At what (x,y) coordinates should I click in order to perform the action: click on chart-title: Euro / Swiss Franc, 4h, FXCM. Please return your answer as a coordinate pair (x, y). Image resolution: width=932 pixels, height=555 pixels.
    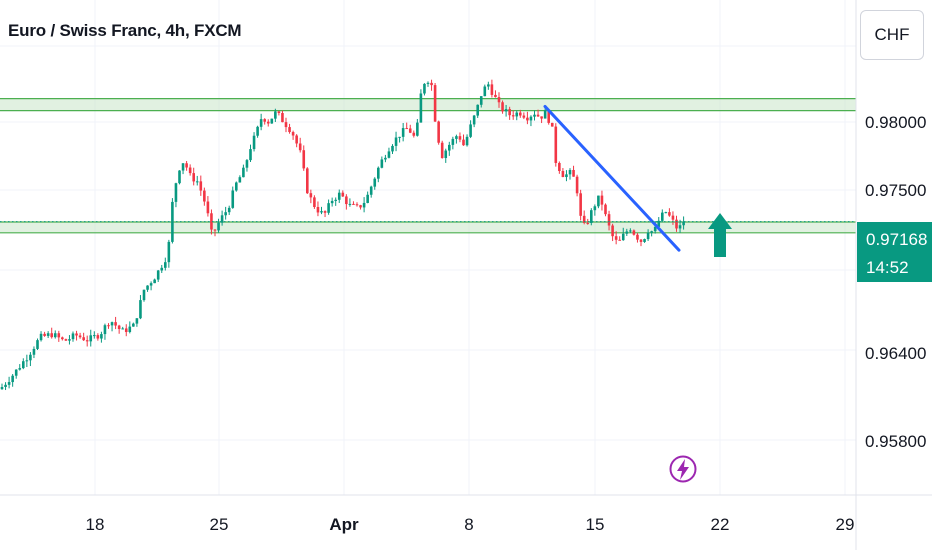
    Looking at the image, I should click on (125, 30).